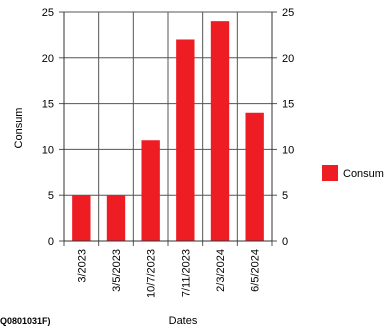 The image size is (388, 330). What do you see at coordinates (288, 150) in the screenshot?
I see `y-tick-label-right: 10` at bounding box center [288, 150].